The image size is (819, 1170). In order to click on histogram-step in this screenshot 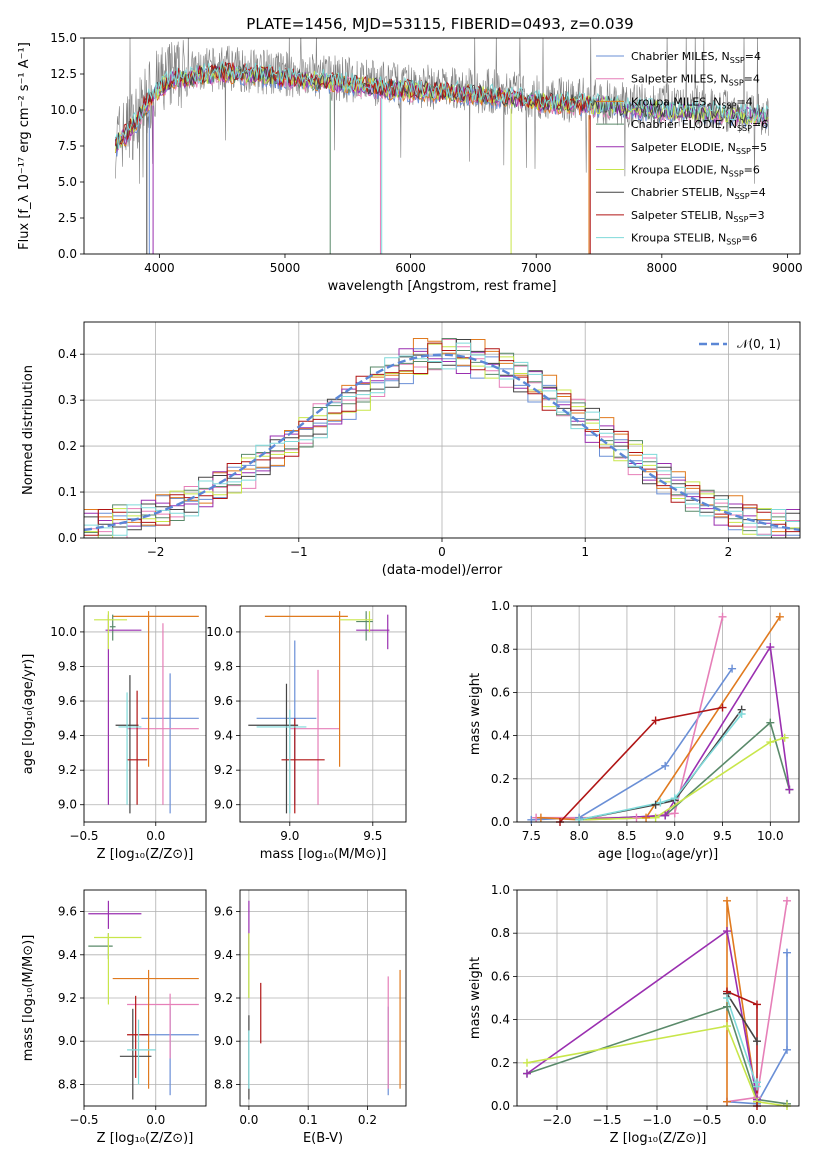, I will do `click(442, 442)`.